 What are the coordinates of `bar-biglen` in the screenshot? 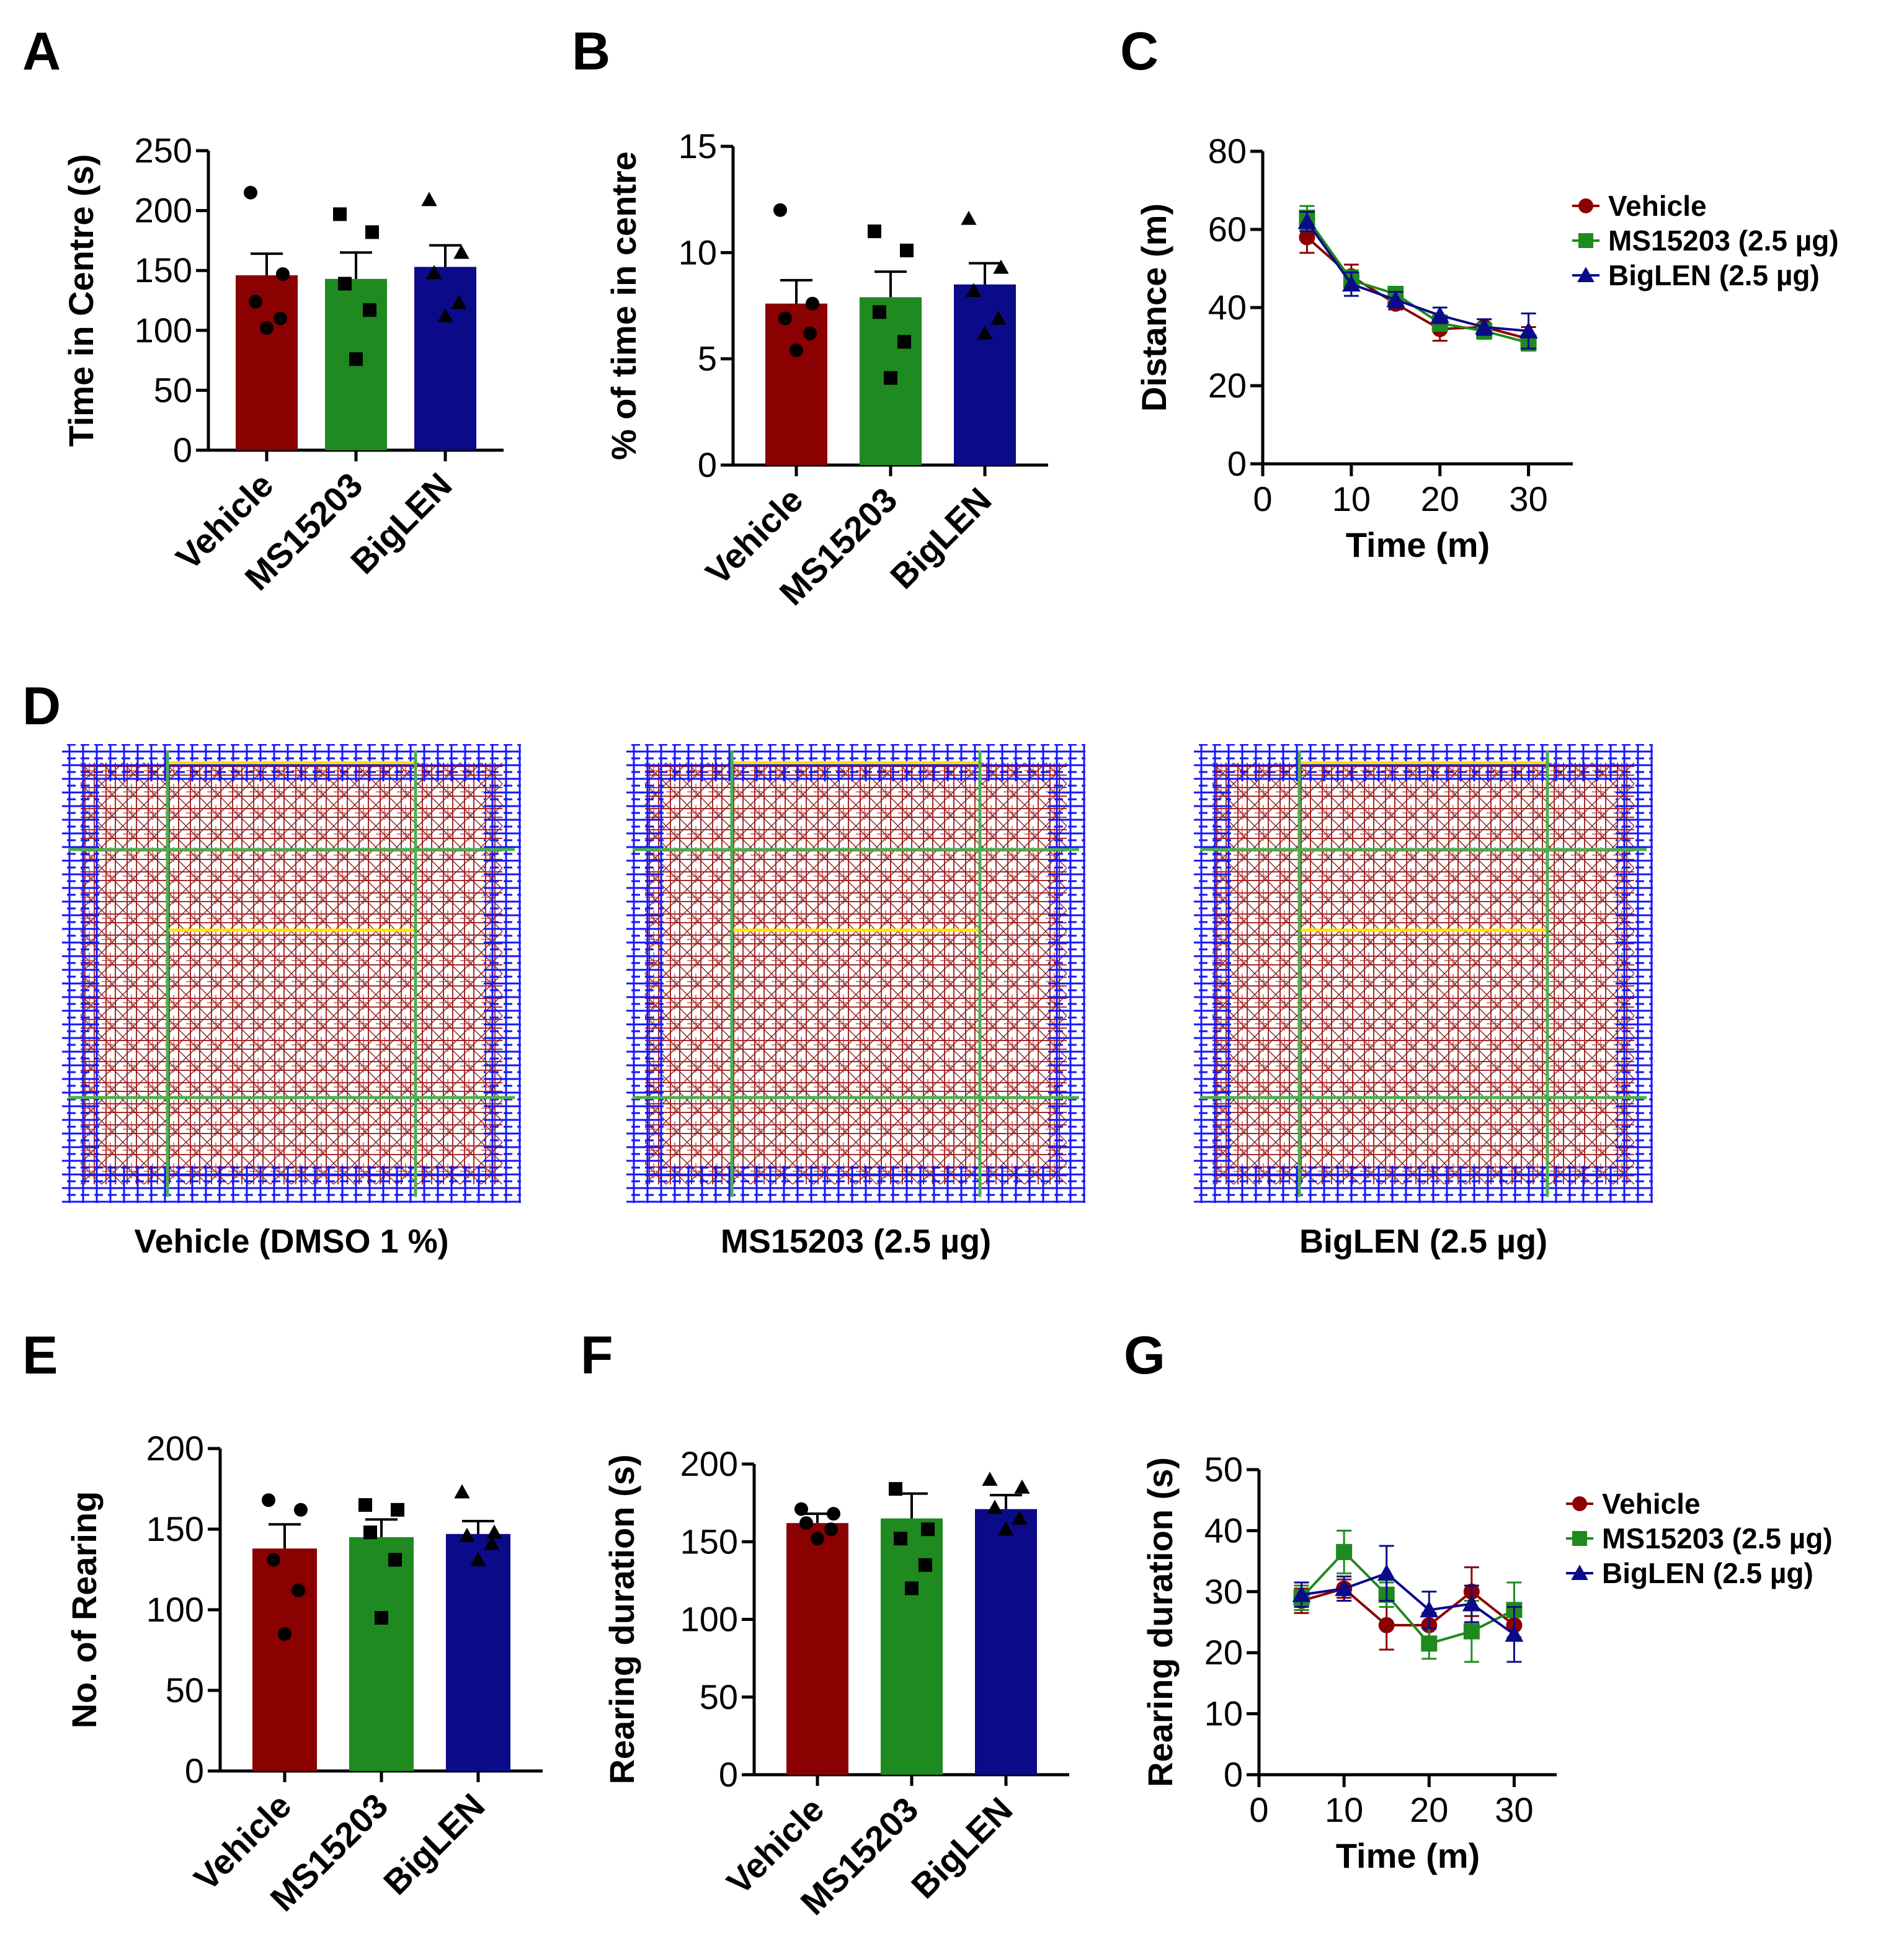 It's located at (478, 1652).